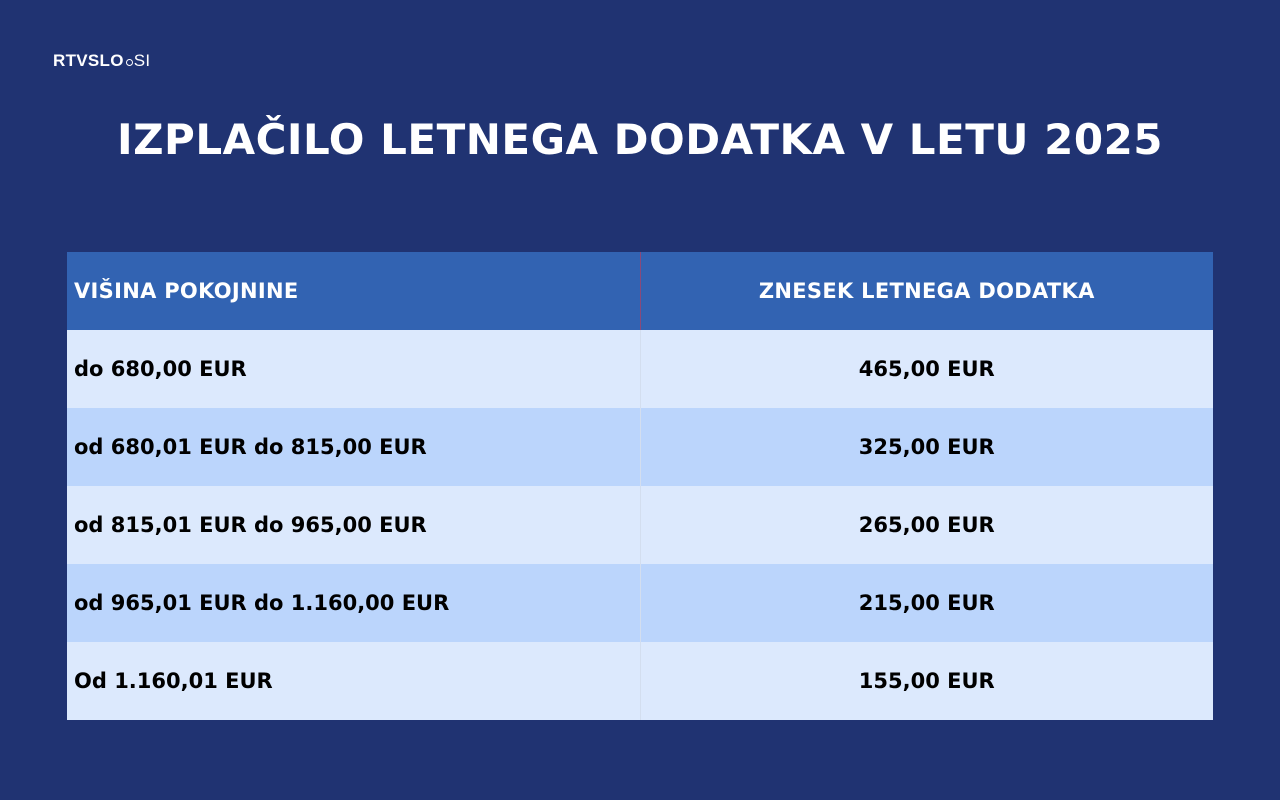 The image size is (1280, 800). What do you see at coordinates (354, 447) in the screenshot?
I see `pension-range-cell: od 680,01 EUR do 815,00 EUR` at bounding box center [354, 447].